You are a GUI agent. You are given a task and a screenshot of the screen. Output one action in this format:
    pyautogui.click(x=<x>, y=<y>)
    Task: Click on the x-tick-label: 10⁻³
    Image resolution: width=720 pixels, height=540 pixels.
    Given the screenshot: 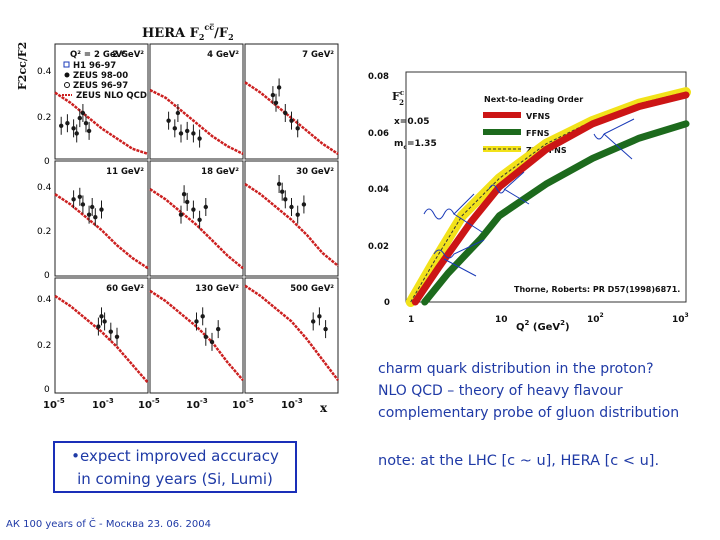 What is the action you would take?
    pyautogui.click(x=197, y=404)
    